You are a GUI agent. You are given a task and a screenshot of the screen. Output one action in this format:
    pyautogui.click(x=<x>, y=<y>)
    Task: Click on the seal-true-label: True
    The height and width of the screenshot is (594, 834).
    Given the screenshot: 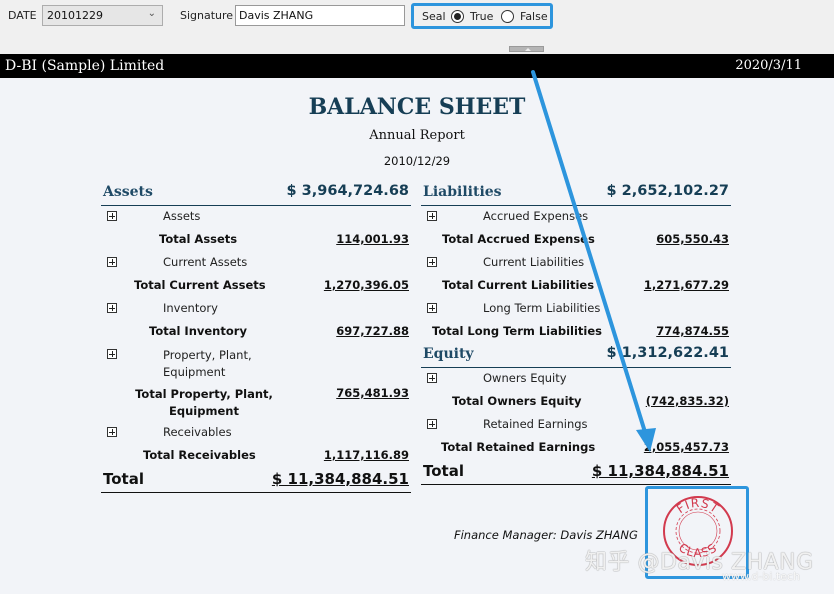 What is the action you would take?
    pyautogui.click(x=482, y=16)
    